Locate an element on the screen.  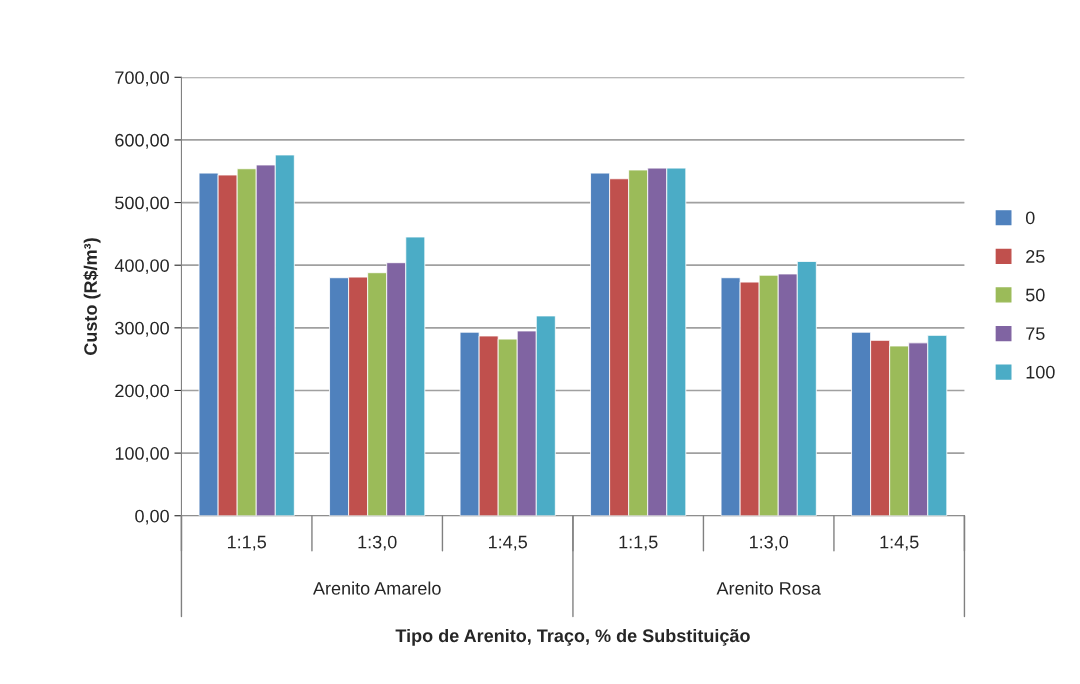
legend-label: 50 is located at coordinates (1035, 295).